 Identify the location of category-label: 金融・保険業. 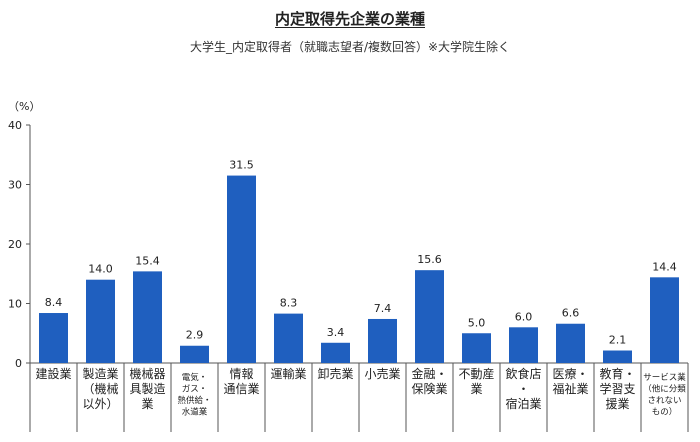
(429, 381).